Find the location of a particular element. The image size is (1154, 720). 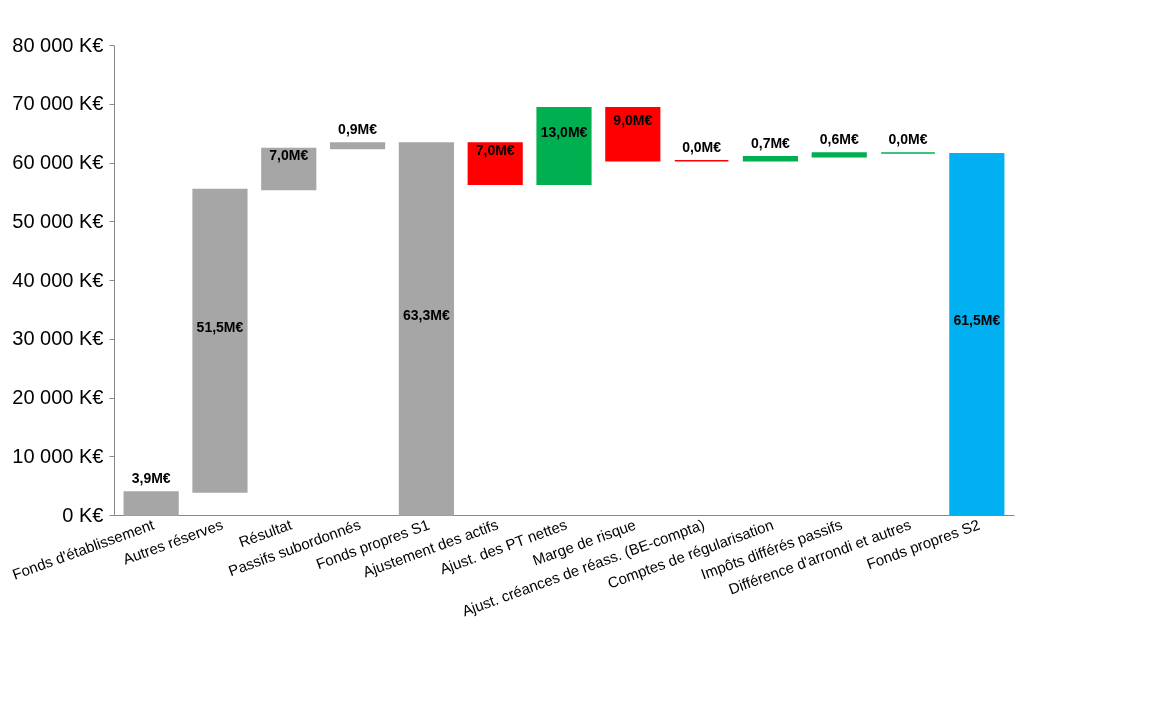

y-tick-label: 30 000 K€ is located at coordinates (58, 338).